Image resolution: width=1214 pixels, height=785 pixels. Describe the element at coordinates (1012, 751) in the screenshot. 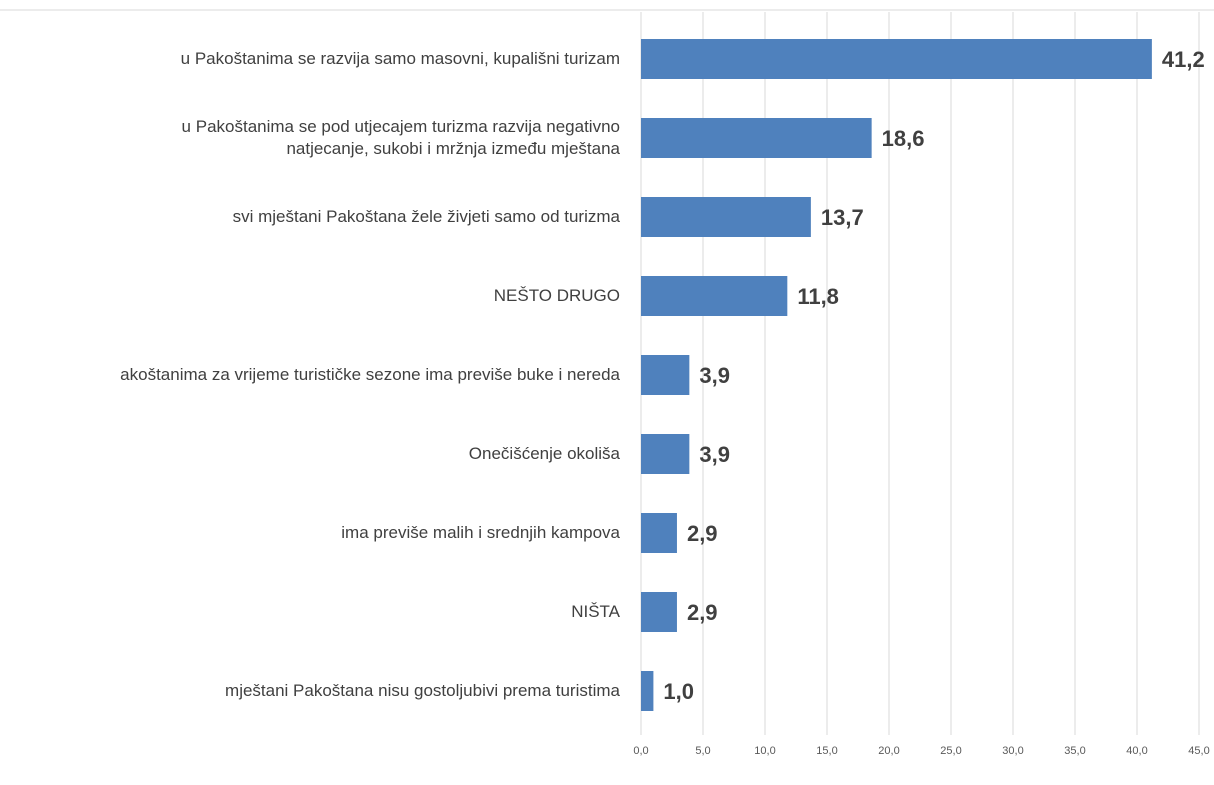

I see `x-tick-label: 30,0` at that location.